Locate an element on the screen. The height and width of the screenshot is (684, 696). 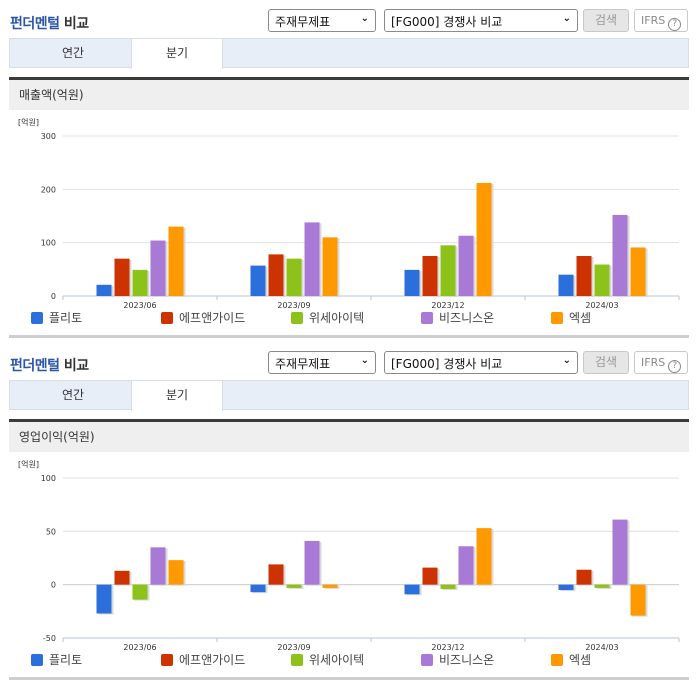
help-icon: ? is located at coordinates (675, 366).